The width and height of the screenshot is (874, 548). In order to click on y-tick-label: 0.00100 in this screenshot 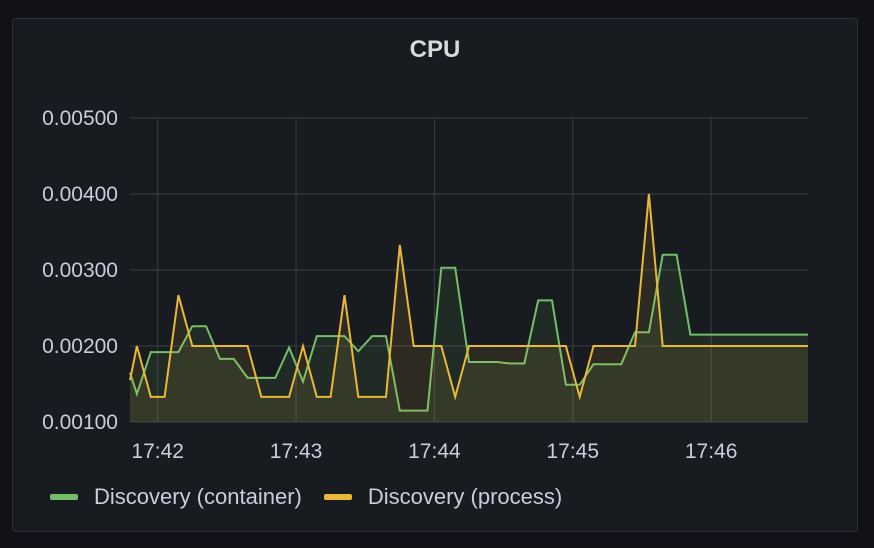, I will do `click(80, 422)`.